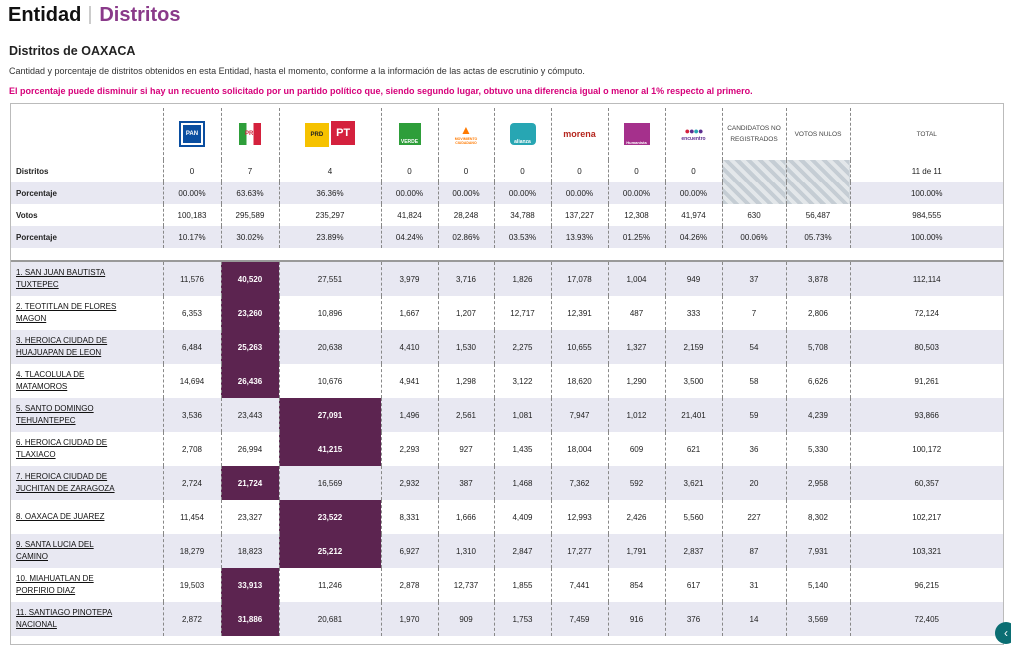  Describe the element at coordinates (694, 171) in the screenshot. I see `summary-cell: 0` at that location.